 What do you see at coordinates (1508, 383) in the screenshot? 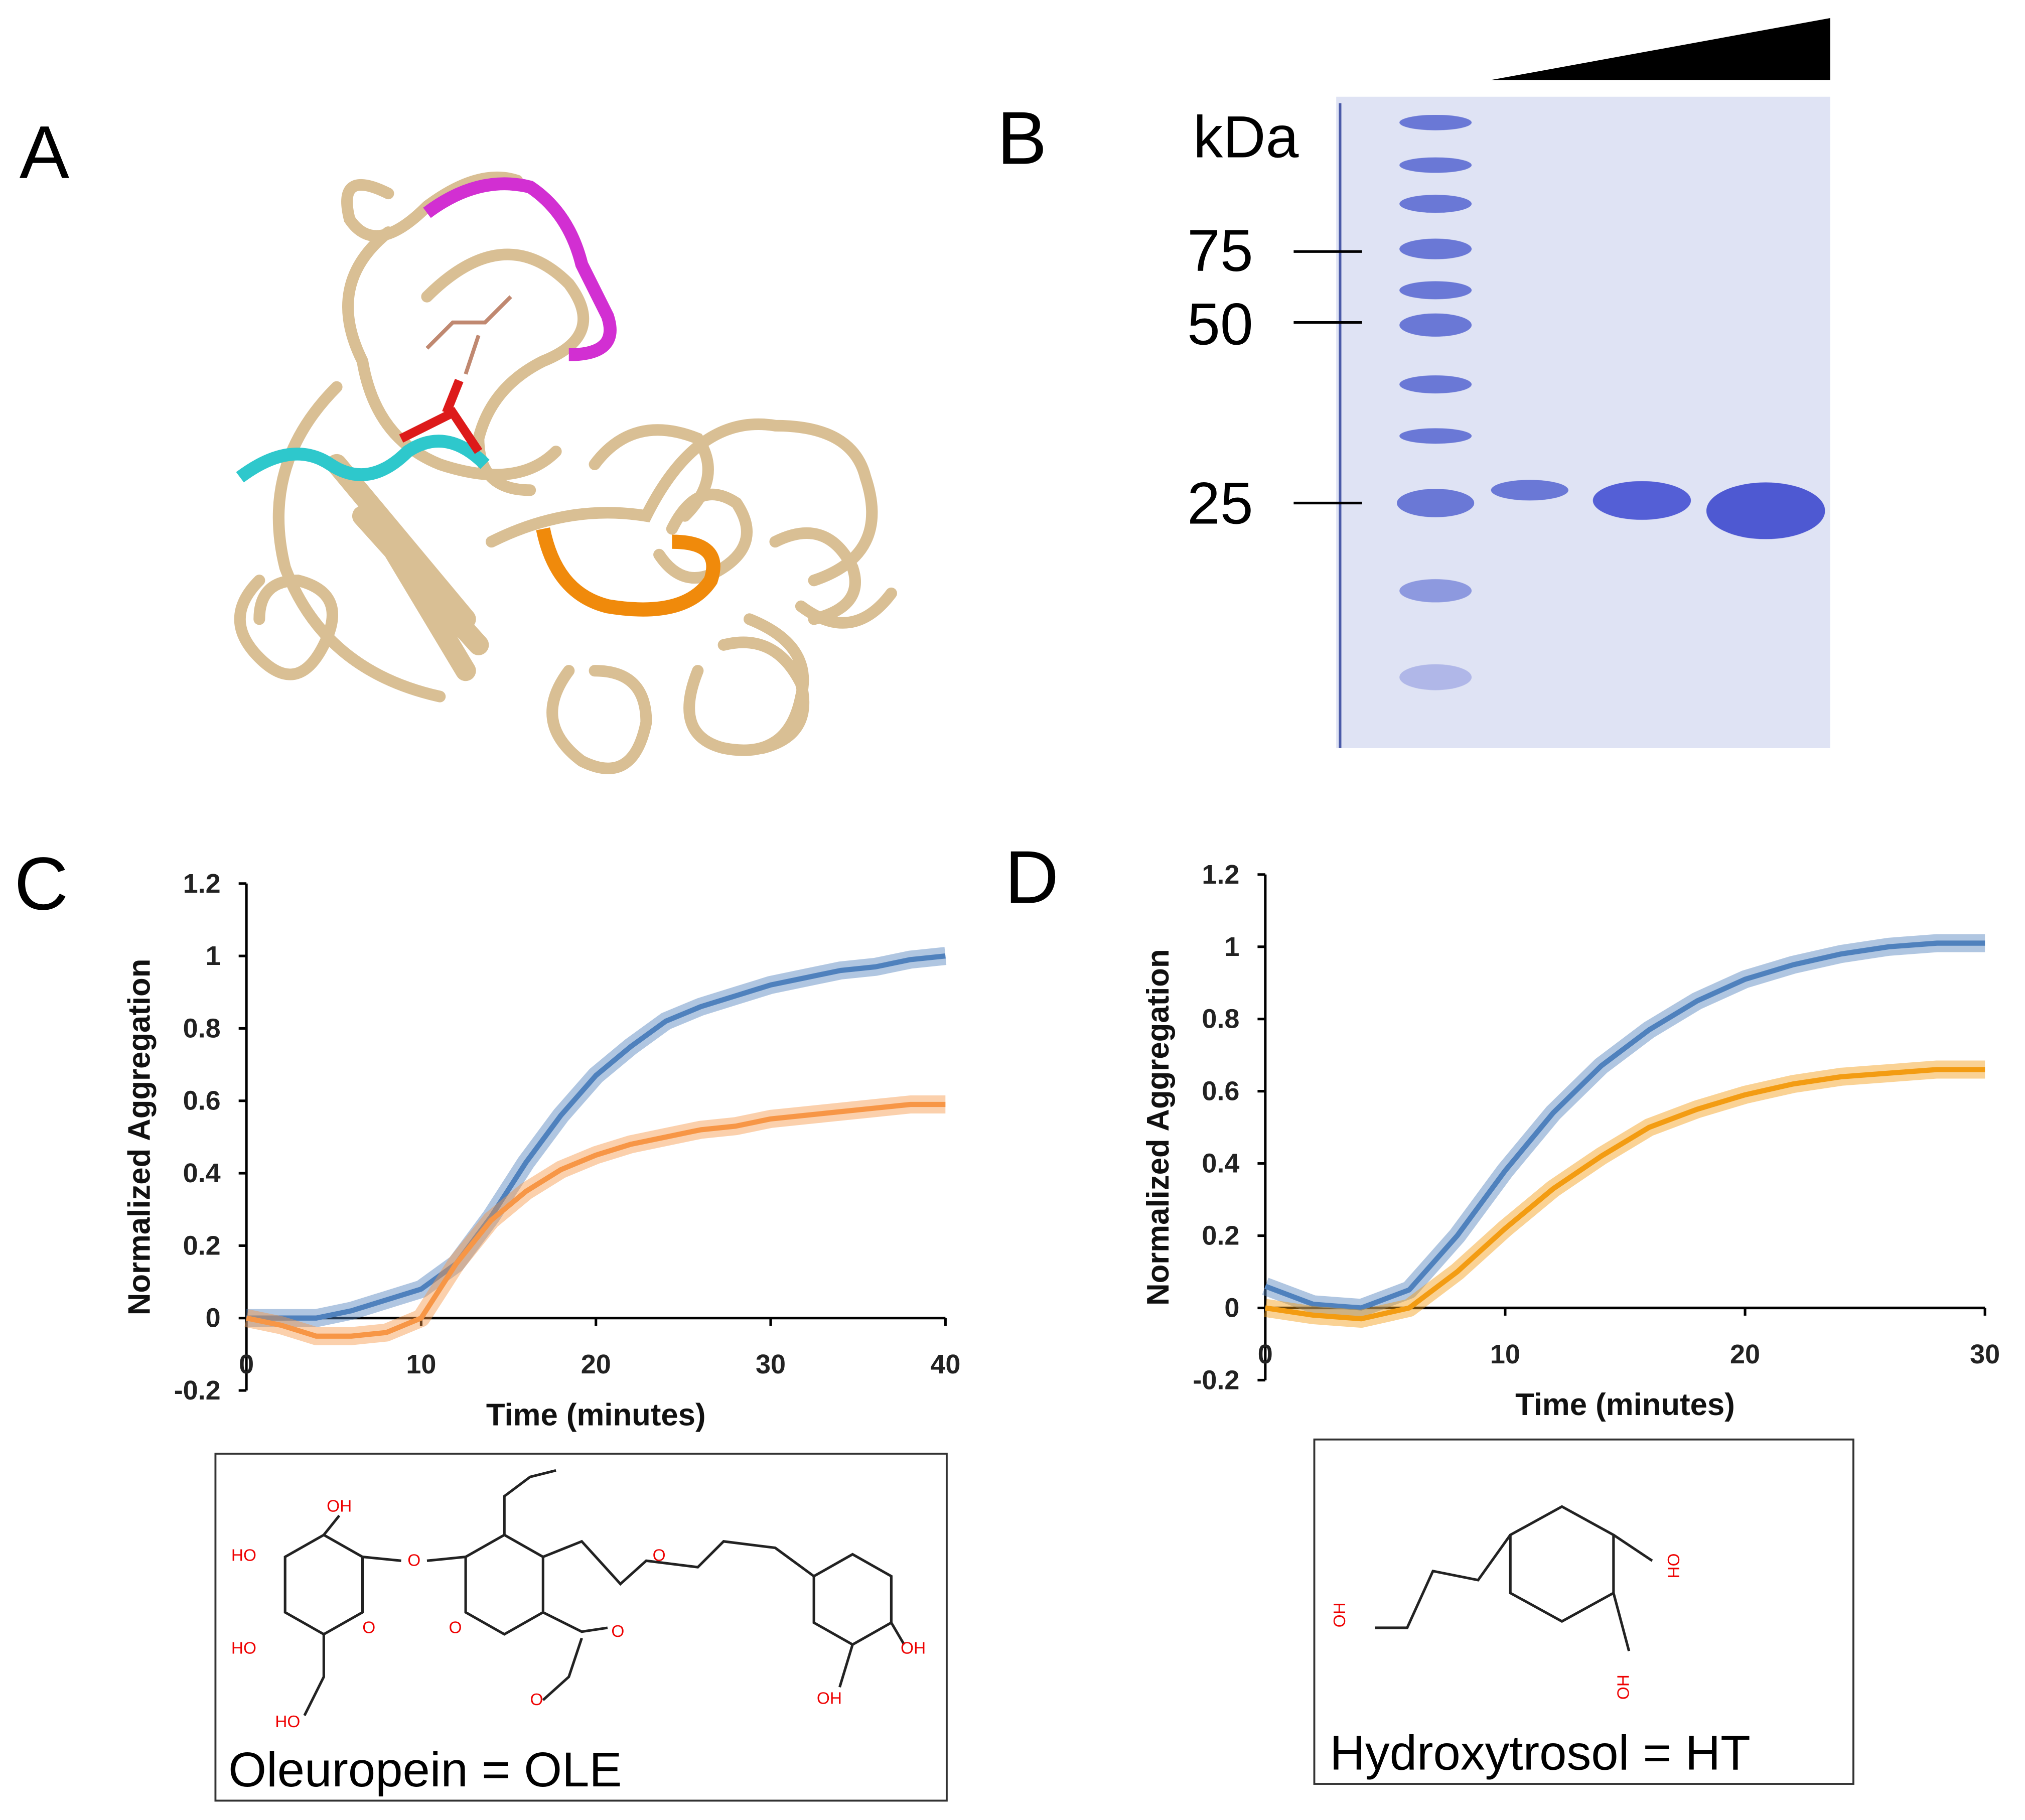
I see `gel: kDa 75 50 25` at bounding box center [1508, 383].